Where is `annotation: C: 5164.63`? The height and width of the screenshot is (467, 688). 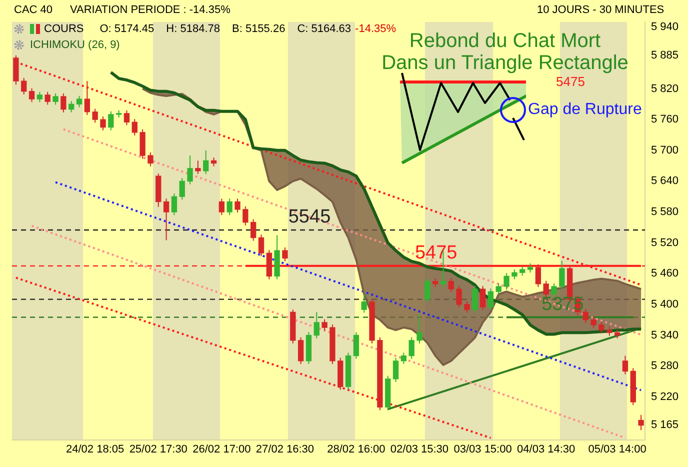
annotation: C: 5164.63 is located at coordinates (324, 29).